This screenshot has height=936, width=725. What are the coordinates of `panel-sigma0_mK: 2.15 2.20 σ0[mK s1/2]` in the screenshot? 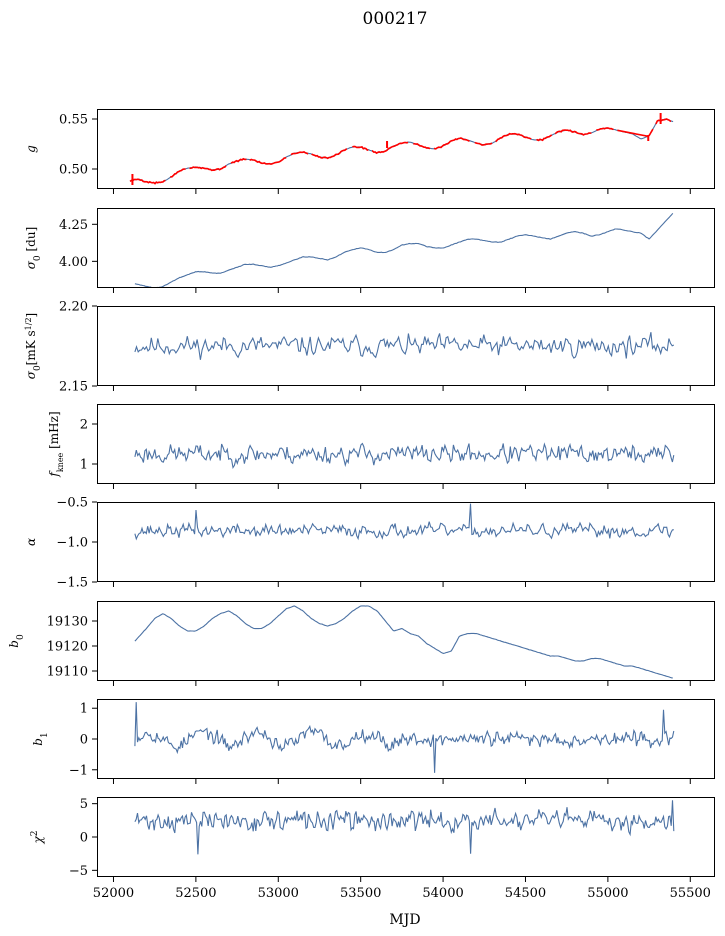 It's located at (369, 347).